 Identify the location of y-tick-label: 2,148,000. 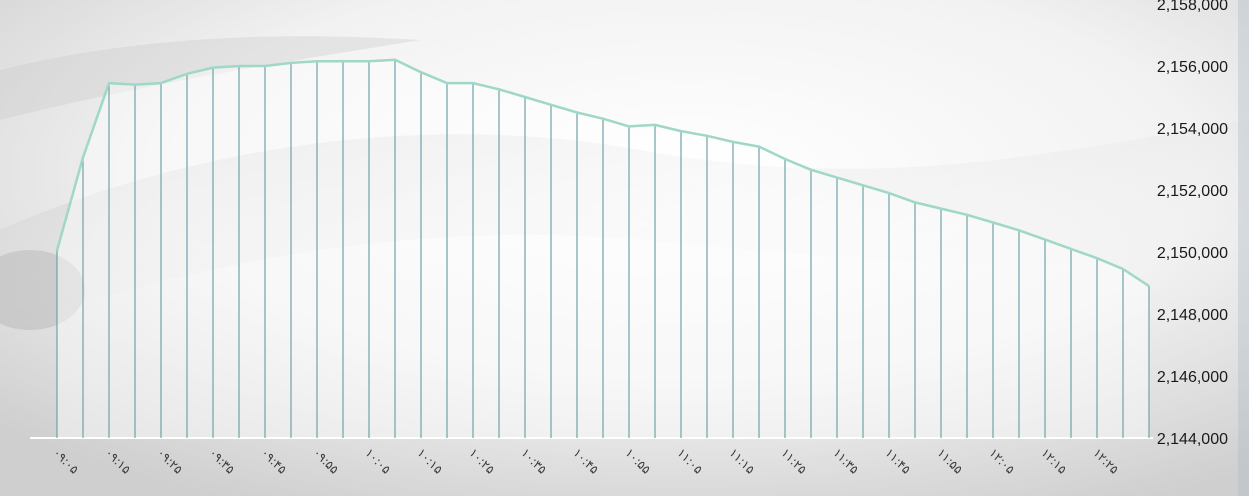
(1192, 315).